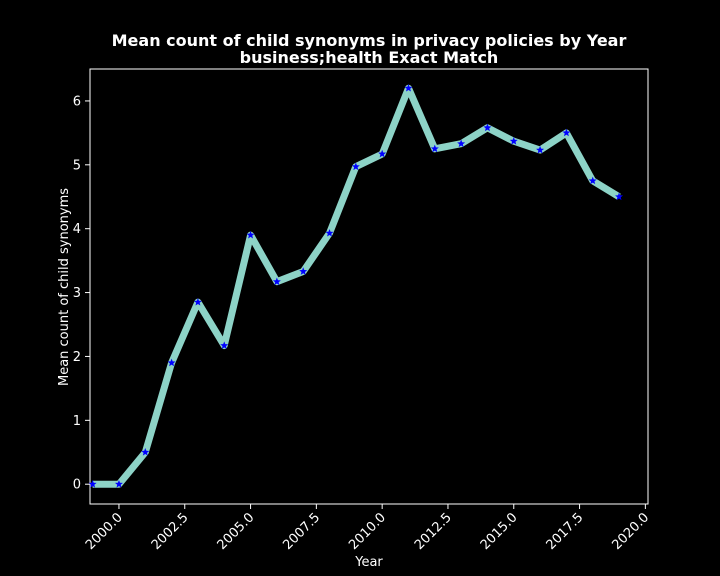 This screenshot has height=576, width=720. Describe the element at coordinates (77, 421) in the screenshot. I see `y-tick-label: 1` at that location.